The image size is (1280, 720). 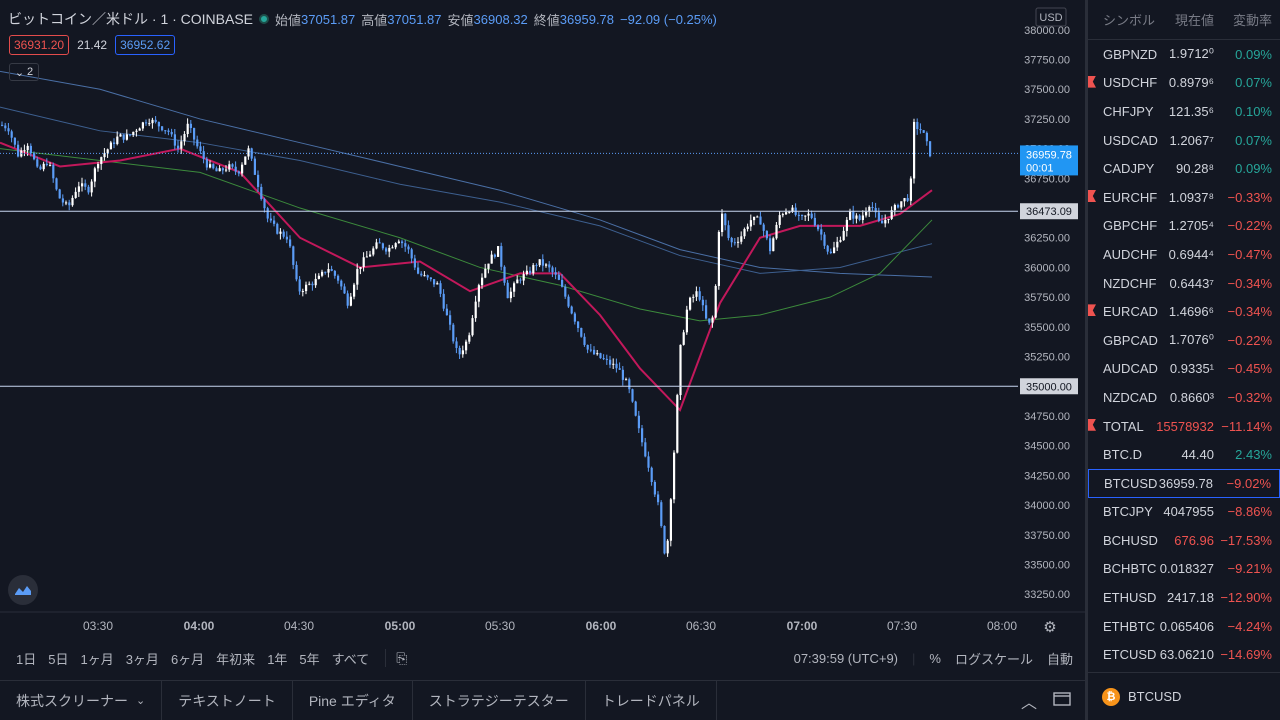 I want to click on watchlist-row: BTC.D 44.40 2.43%, so click(x=1184, y=454).